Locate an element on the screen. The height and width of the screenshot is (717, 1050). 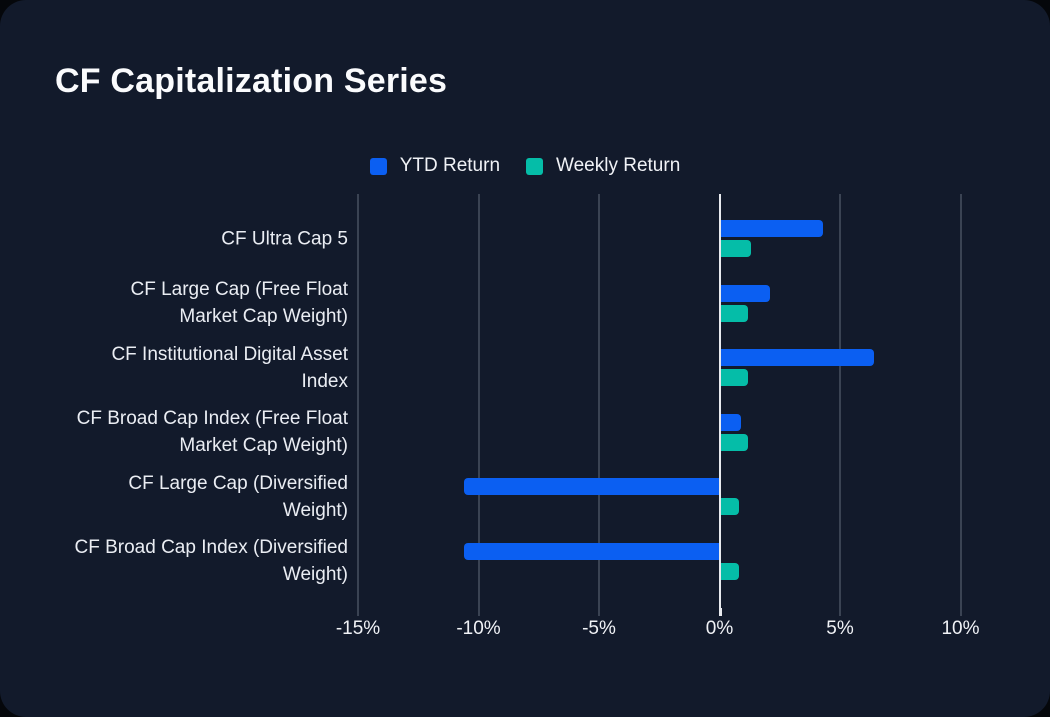
legend-item-ytd-return: YTD Return is located at coordinates (435, 166).